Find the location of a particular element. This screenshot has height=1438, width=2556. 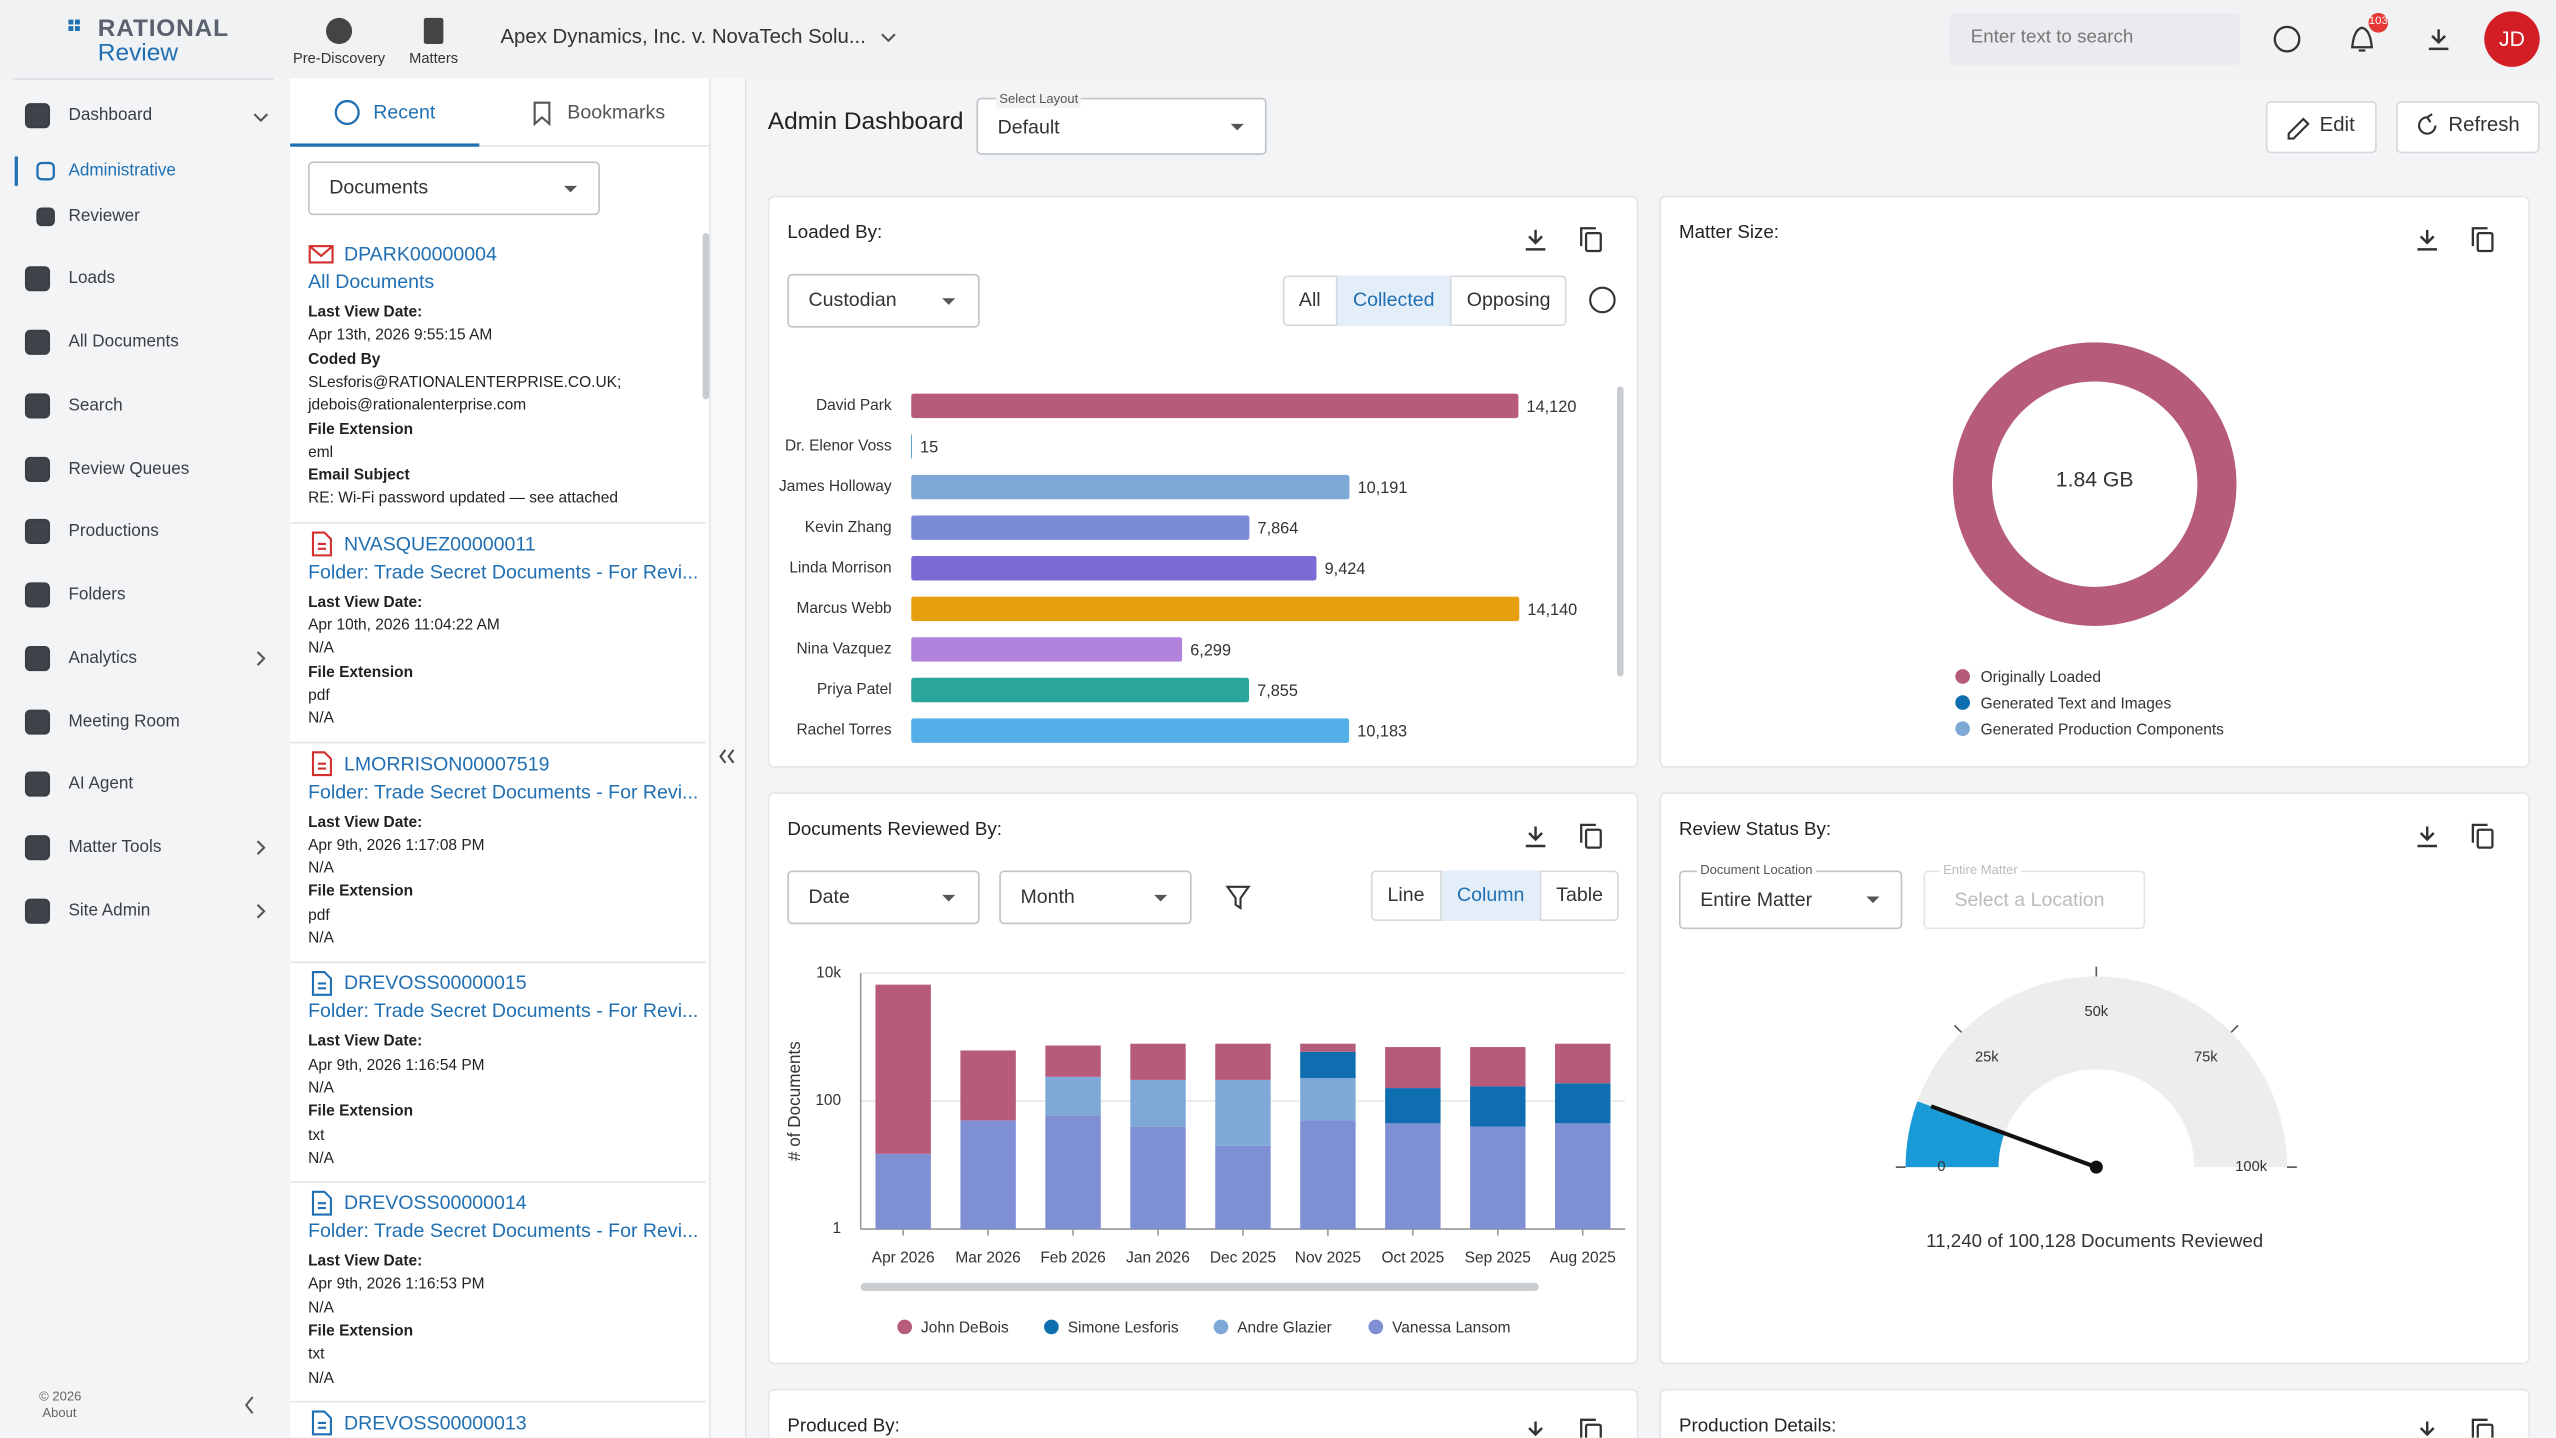

field-value: pdf is located at coordinates (319, 915).